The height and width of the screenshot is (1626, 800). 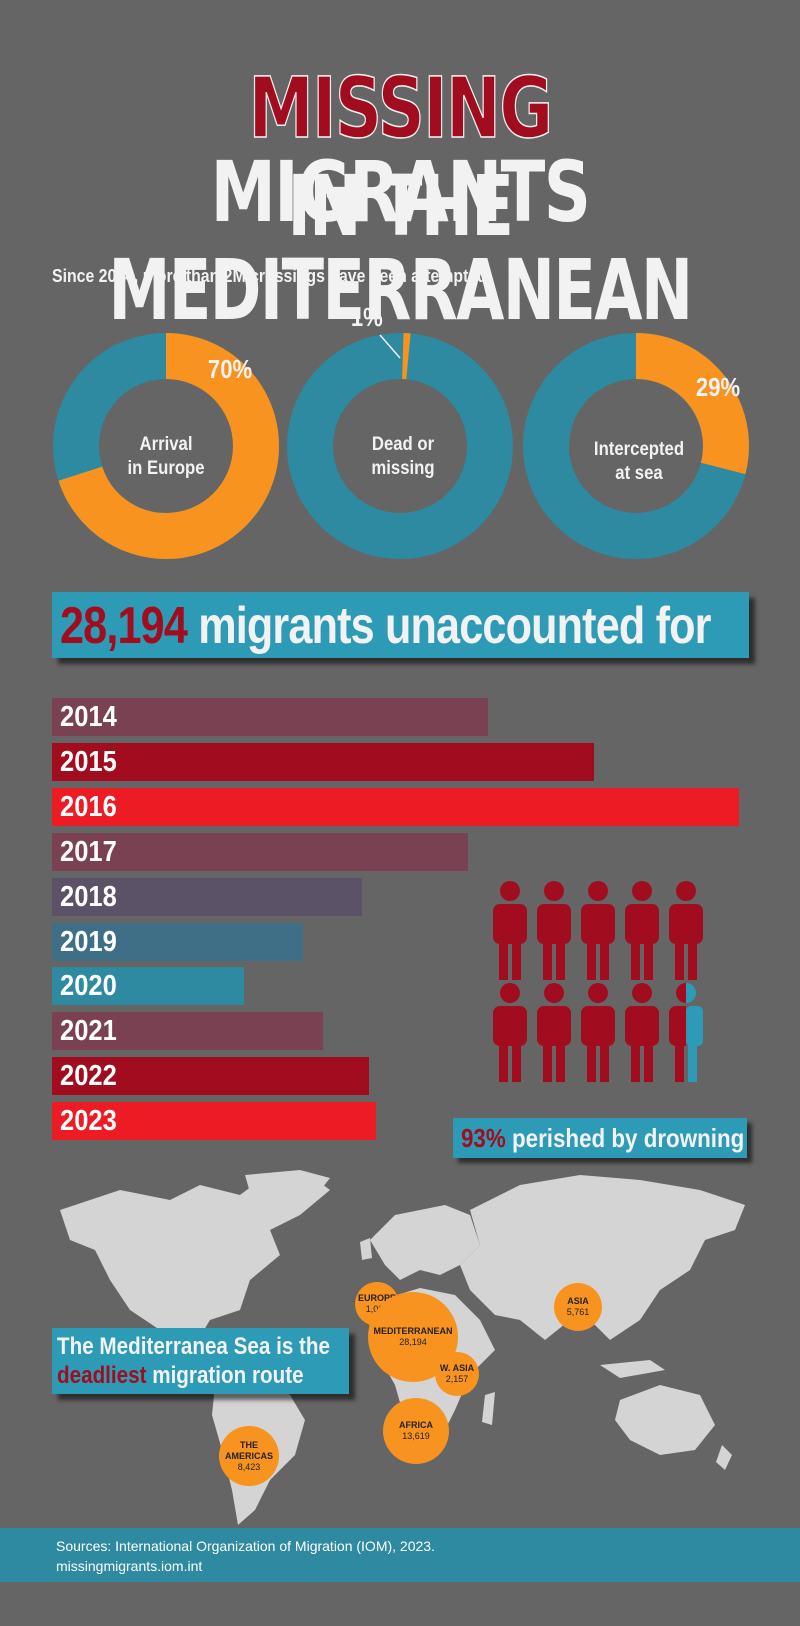 I want to click on banner-label: migrants unaccounted for, so click(x=454, y=626).